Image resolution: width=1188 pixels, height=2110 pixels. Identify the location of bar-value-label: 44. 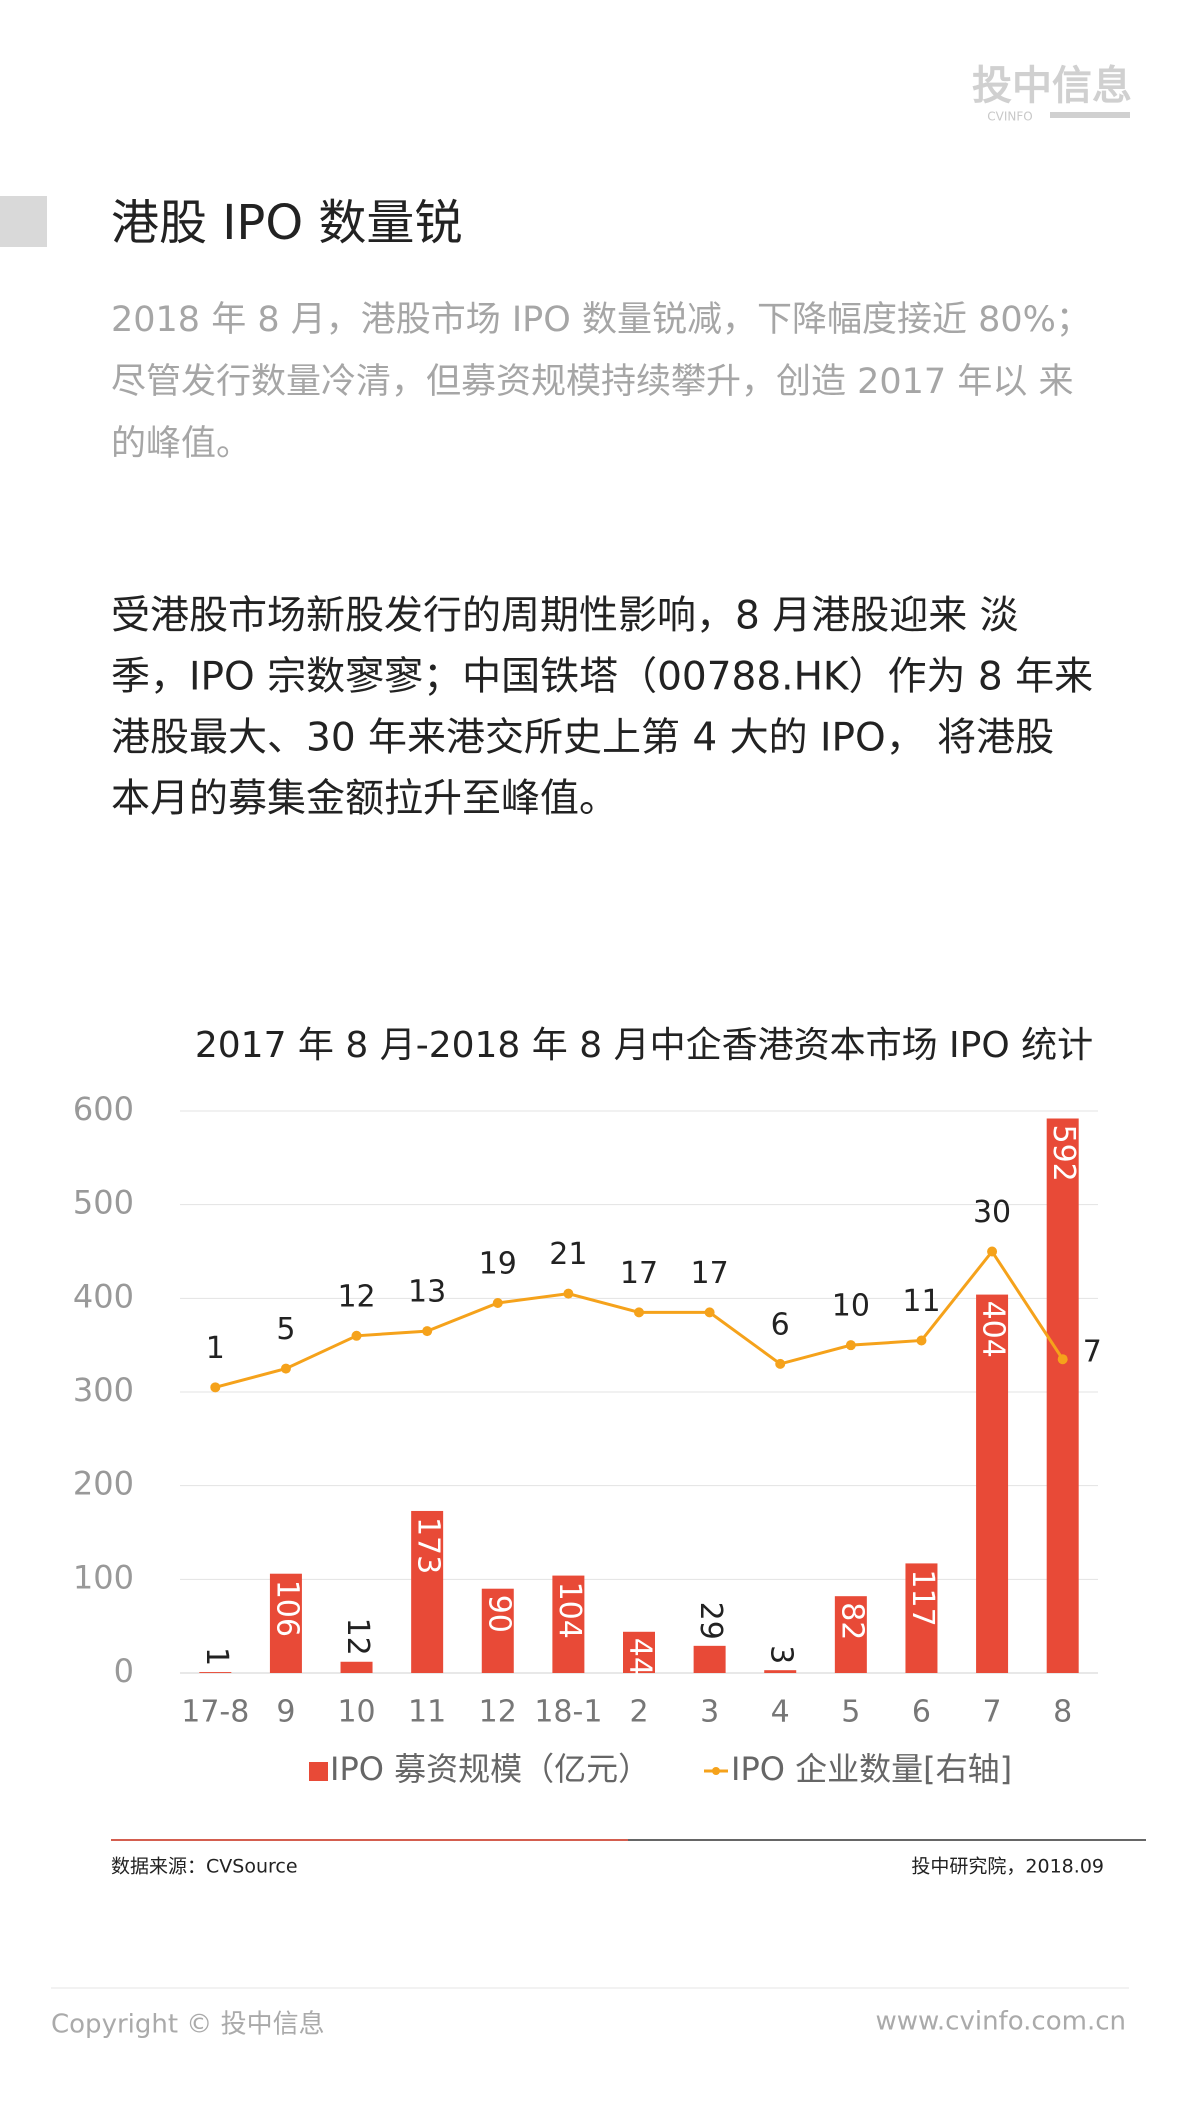
(640, 1657).